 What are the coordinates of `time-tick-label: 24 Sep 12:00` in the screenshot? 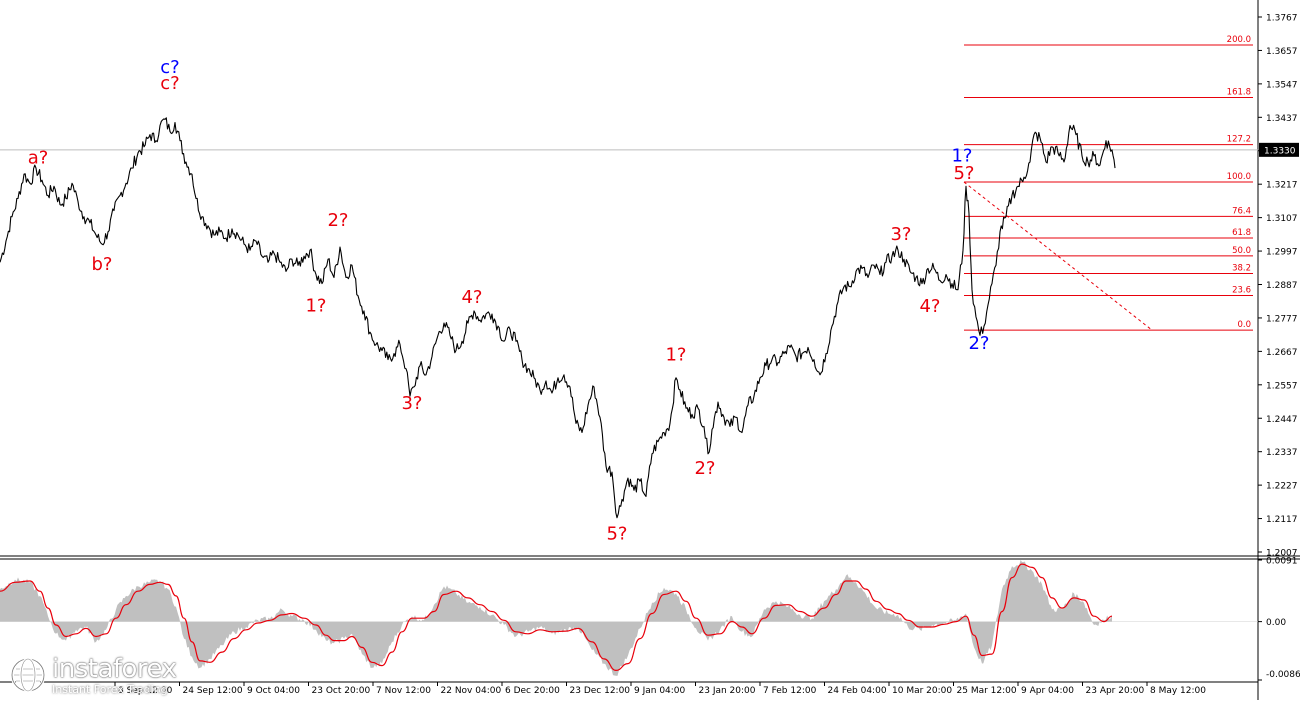 It's located at (213, 691).